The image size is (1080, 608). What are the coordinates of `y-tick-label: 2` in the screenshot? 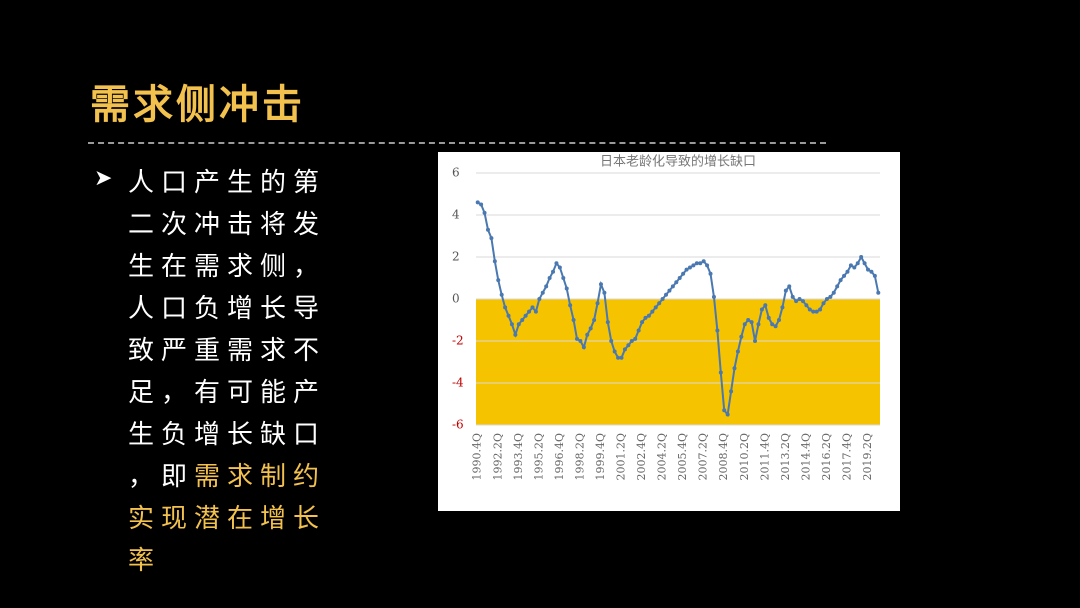 It's located at (456, 257).